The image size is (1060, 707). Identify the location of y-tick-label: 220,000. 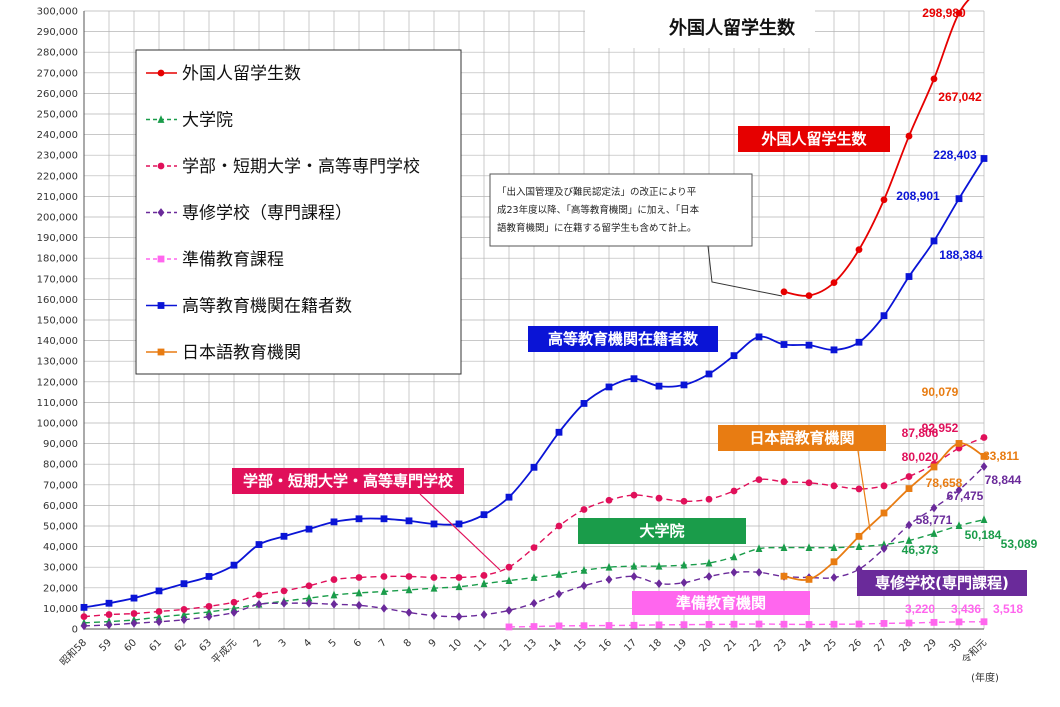
(57, 176).